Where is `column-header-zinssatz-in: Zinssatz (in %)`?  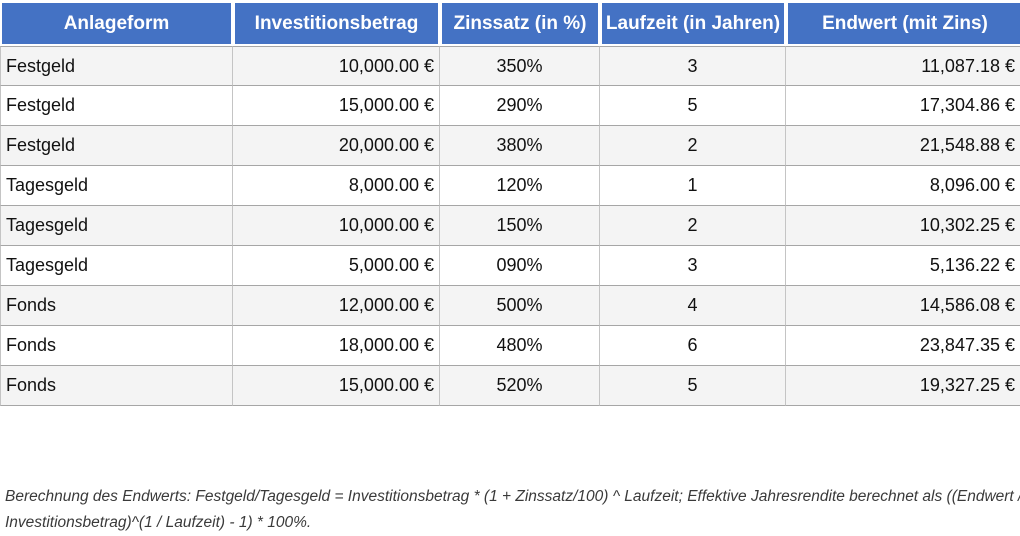
column-header-zinssatz-in: Zinssatz (in %) is located at coordinates (520, 23).